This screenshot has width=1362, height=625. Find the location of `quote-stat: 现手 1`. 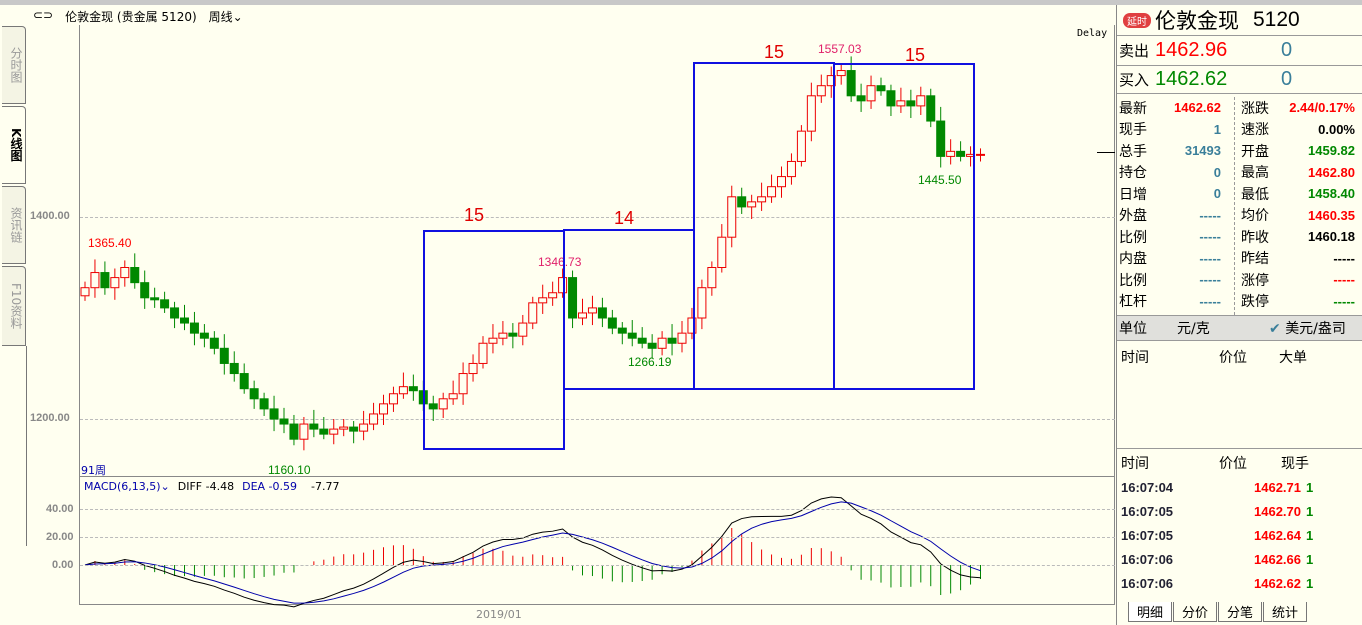

quote-stat: 现手 1 is located at coordinates (1175, 130).